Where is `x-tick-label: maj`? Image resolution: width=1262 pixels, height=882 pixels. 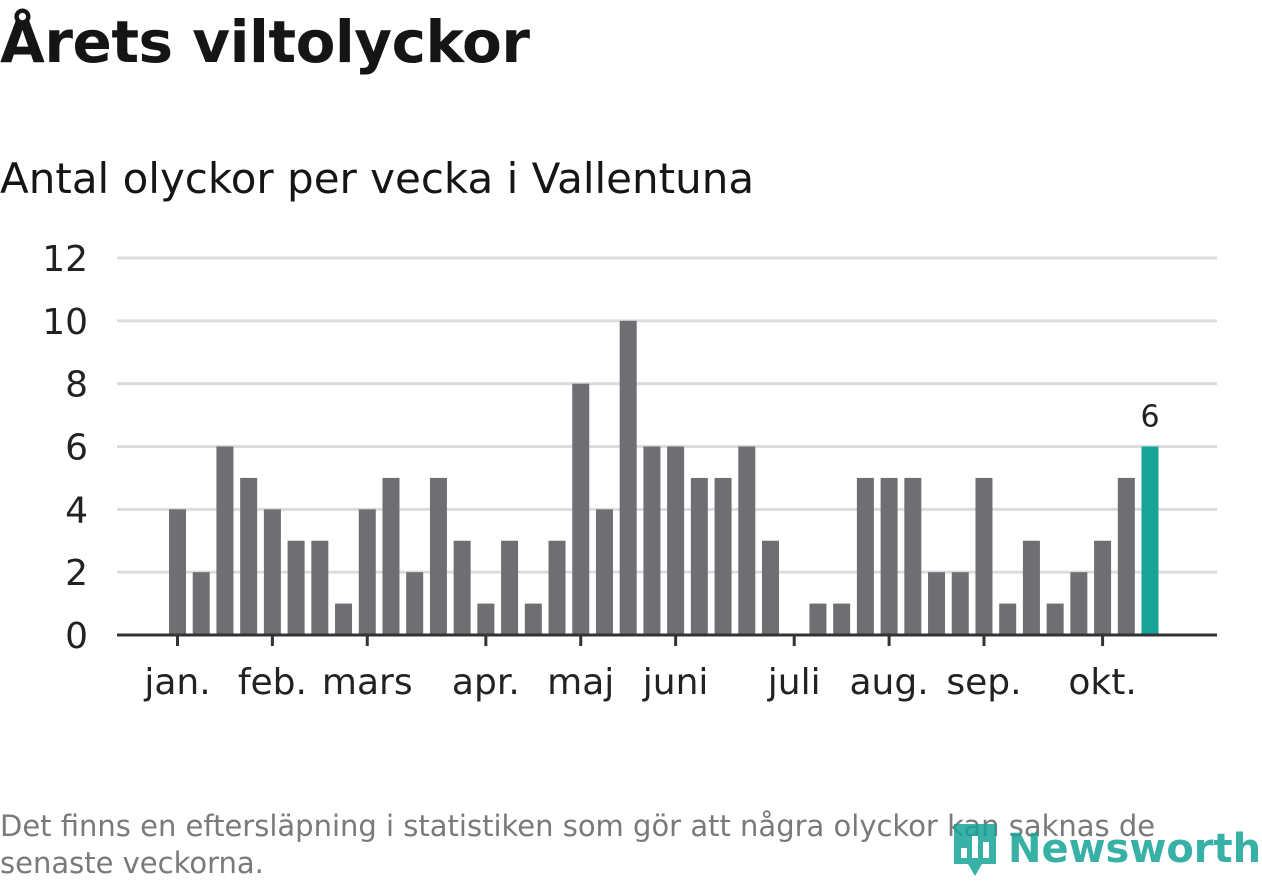 x-tick-label: maj is located at coordinates (580, 682).